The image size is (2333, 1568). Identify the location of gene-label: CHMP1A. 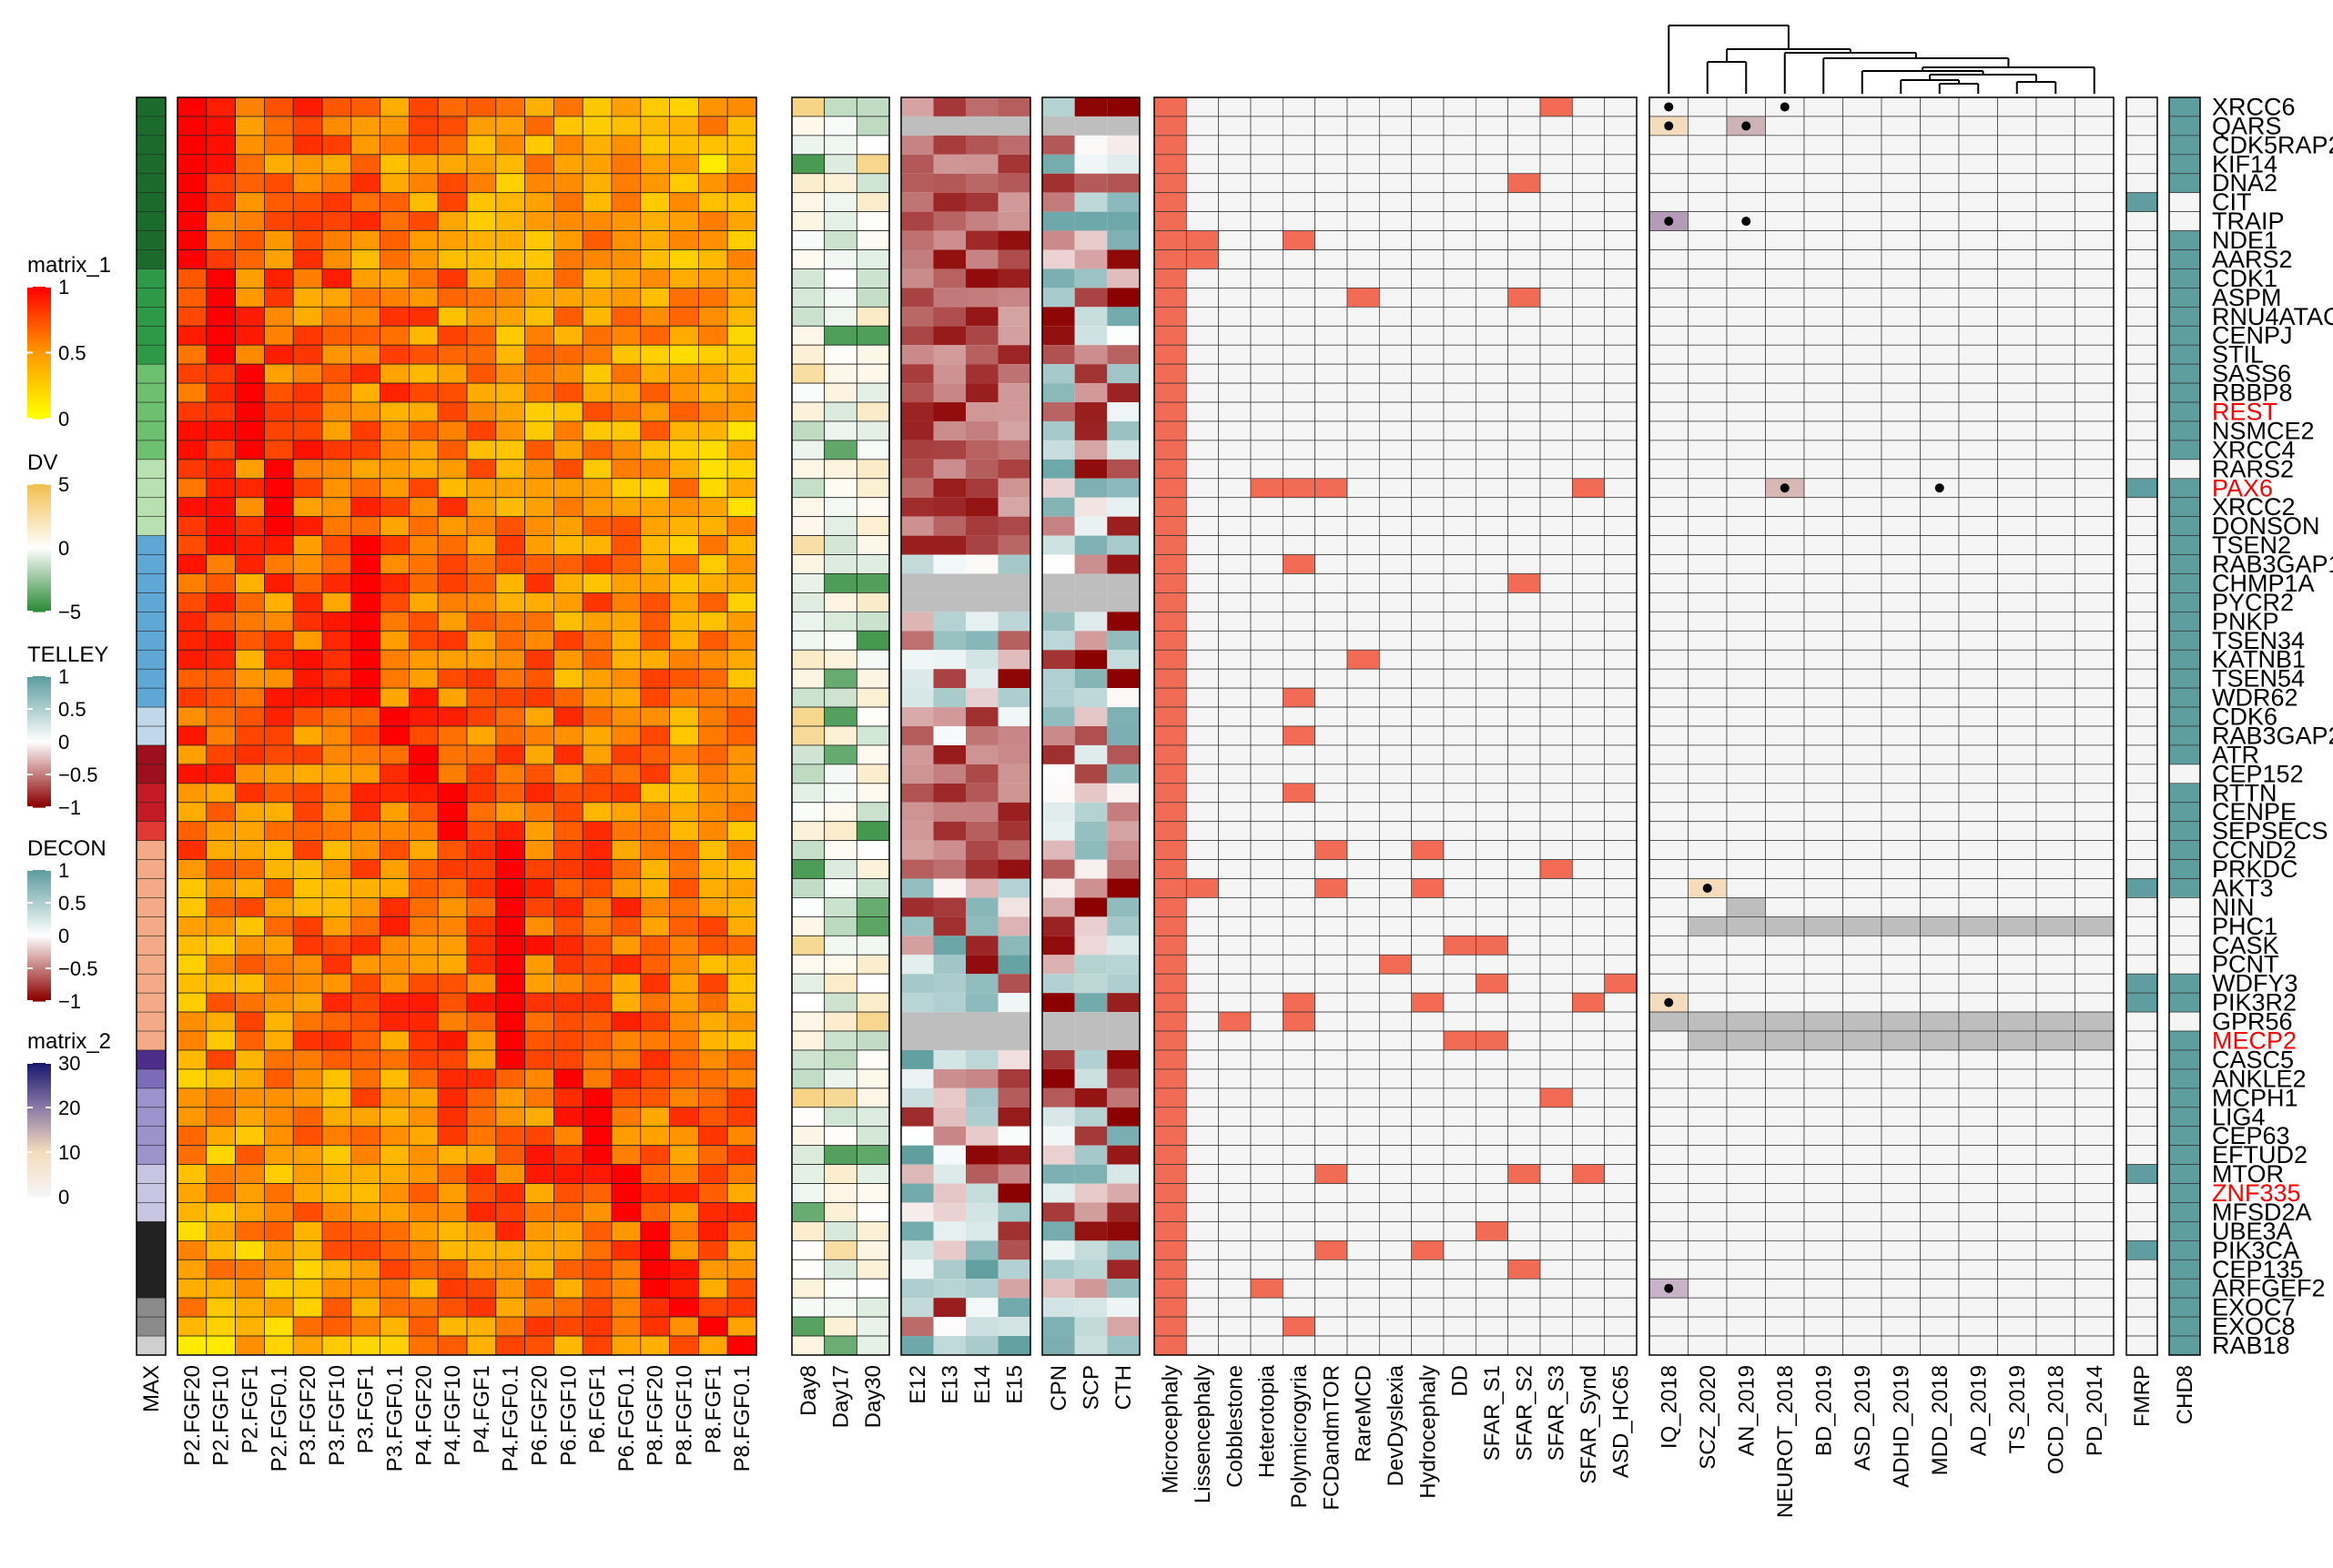
(2263, 583).